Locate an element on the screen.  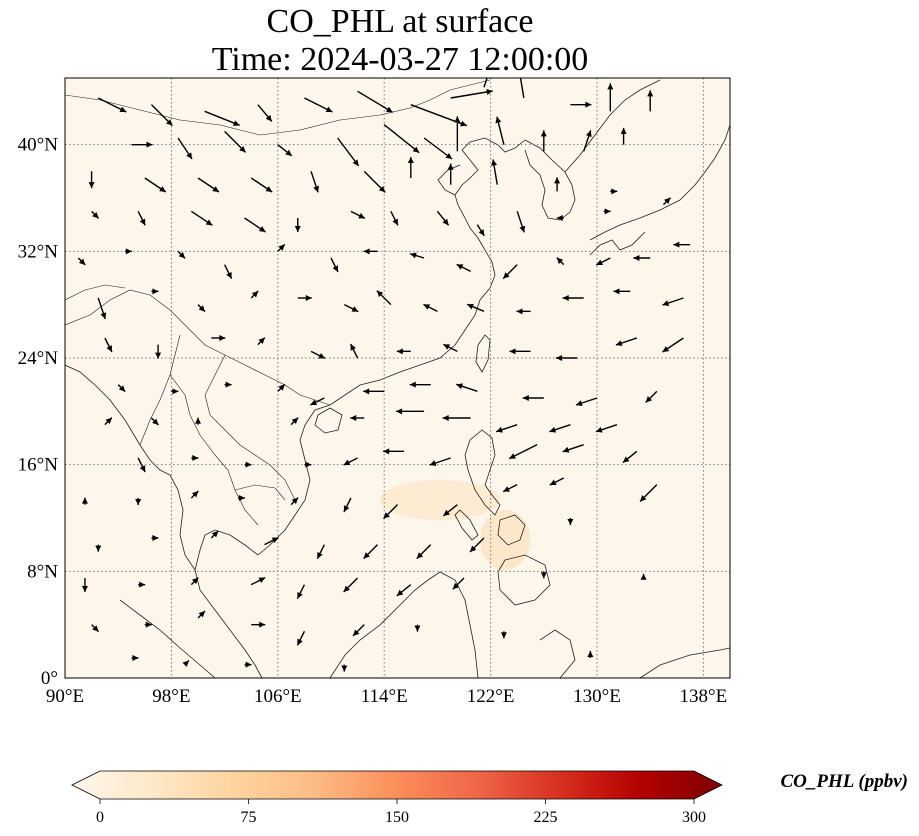
lon-tick-label-0: 90°E is located at coordinates (65, 696).